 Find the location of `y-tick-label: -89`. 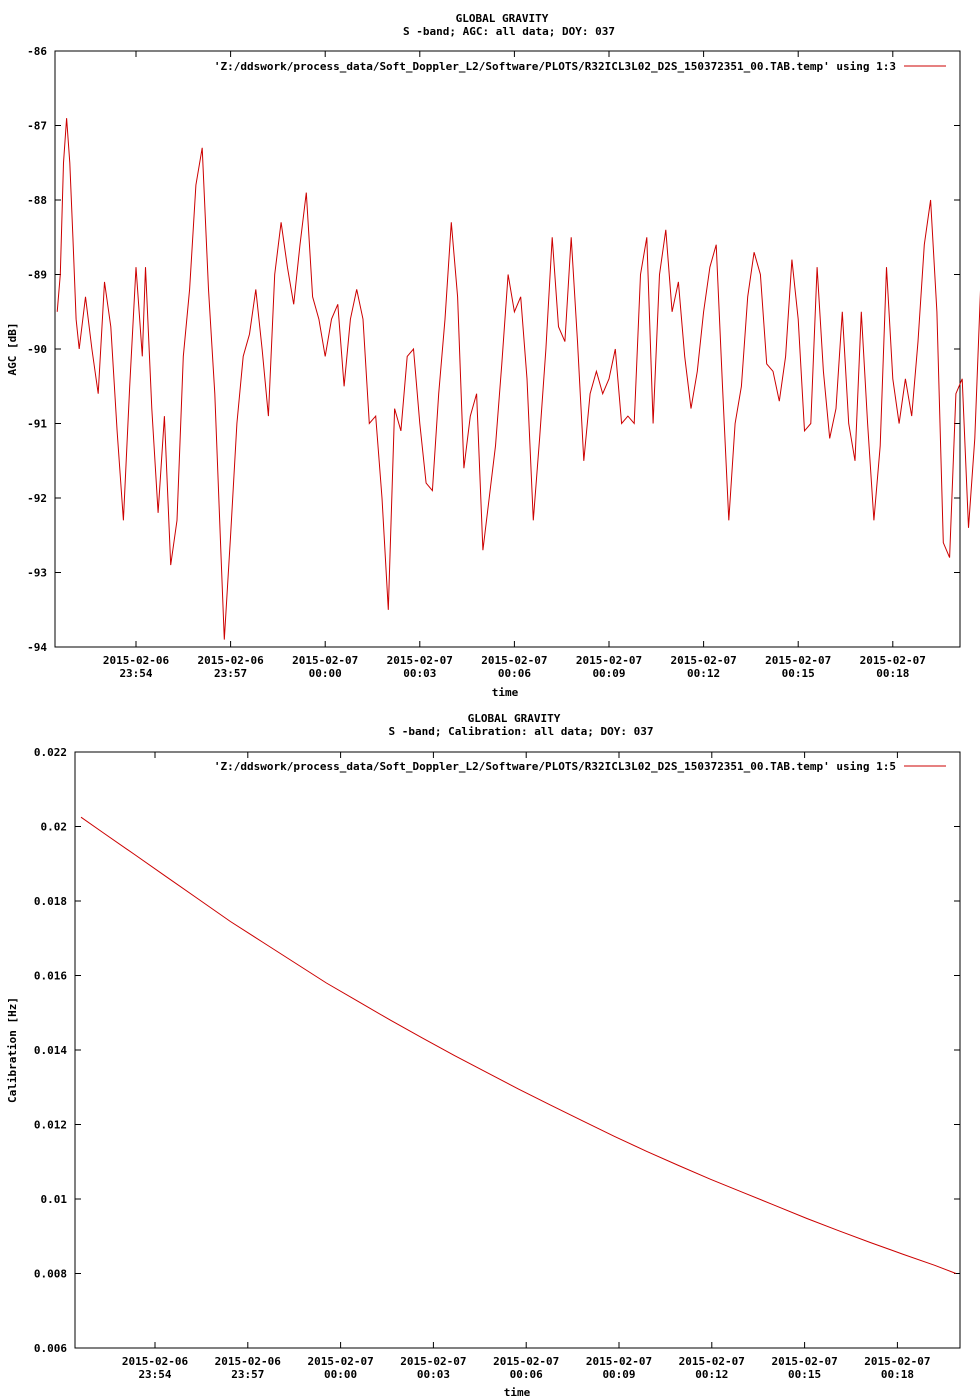

y-tick-label: -89 is located at coordinates (37, 275).